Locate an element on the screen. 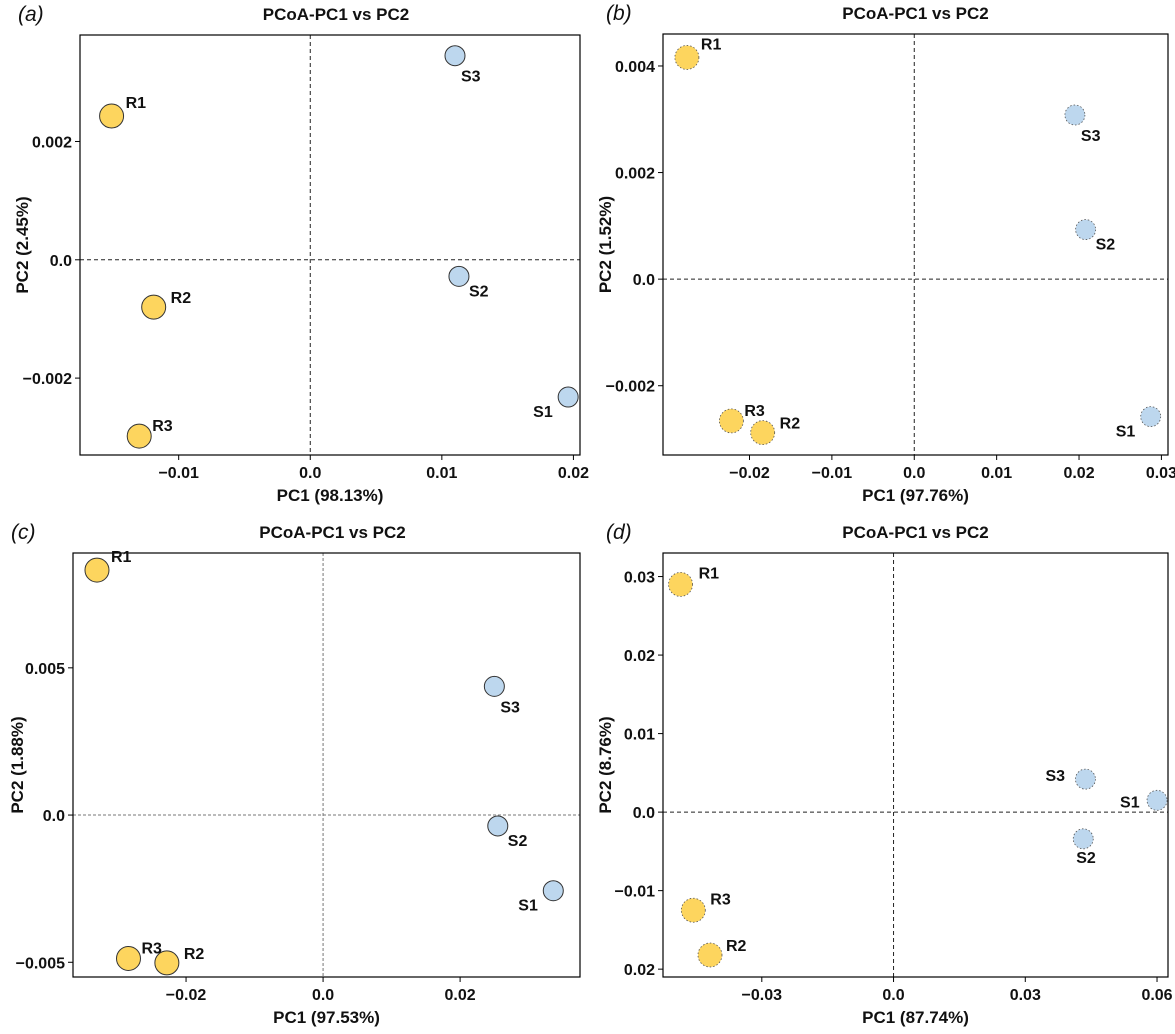 This screenshot has height=1034, width=1175. panel-label: (a) is located at coordinates (31, 14).